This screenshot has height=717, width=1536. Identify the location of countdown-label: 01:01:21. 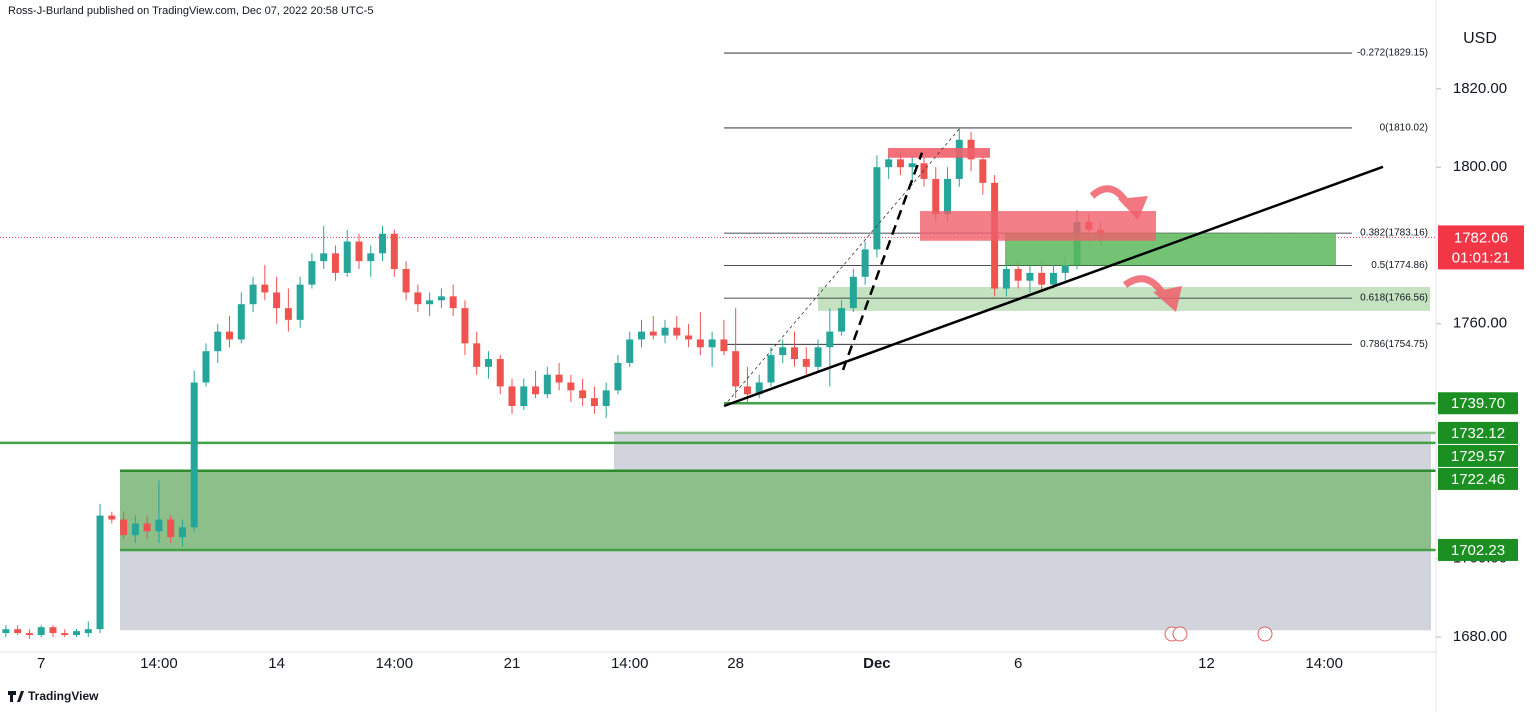
(1481, 257).